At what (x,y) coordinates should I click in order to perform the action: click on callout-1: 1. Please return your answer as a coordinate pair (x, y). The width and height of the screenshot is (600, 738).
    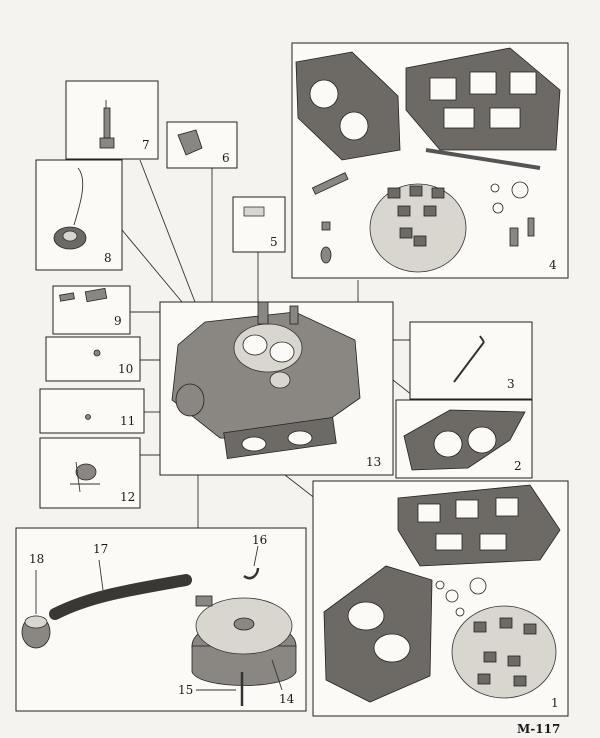
    Looking at the image, I should click on (555, 703).